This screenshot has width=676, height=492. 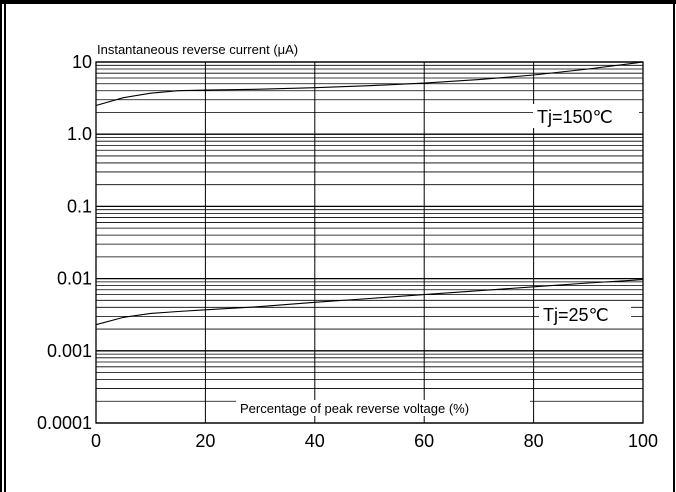 I want to click on frame-right-border, so click(x=674, y=246).